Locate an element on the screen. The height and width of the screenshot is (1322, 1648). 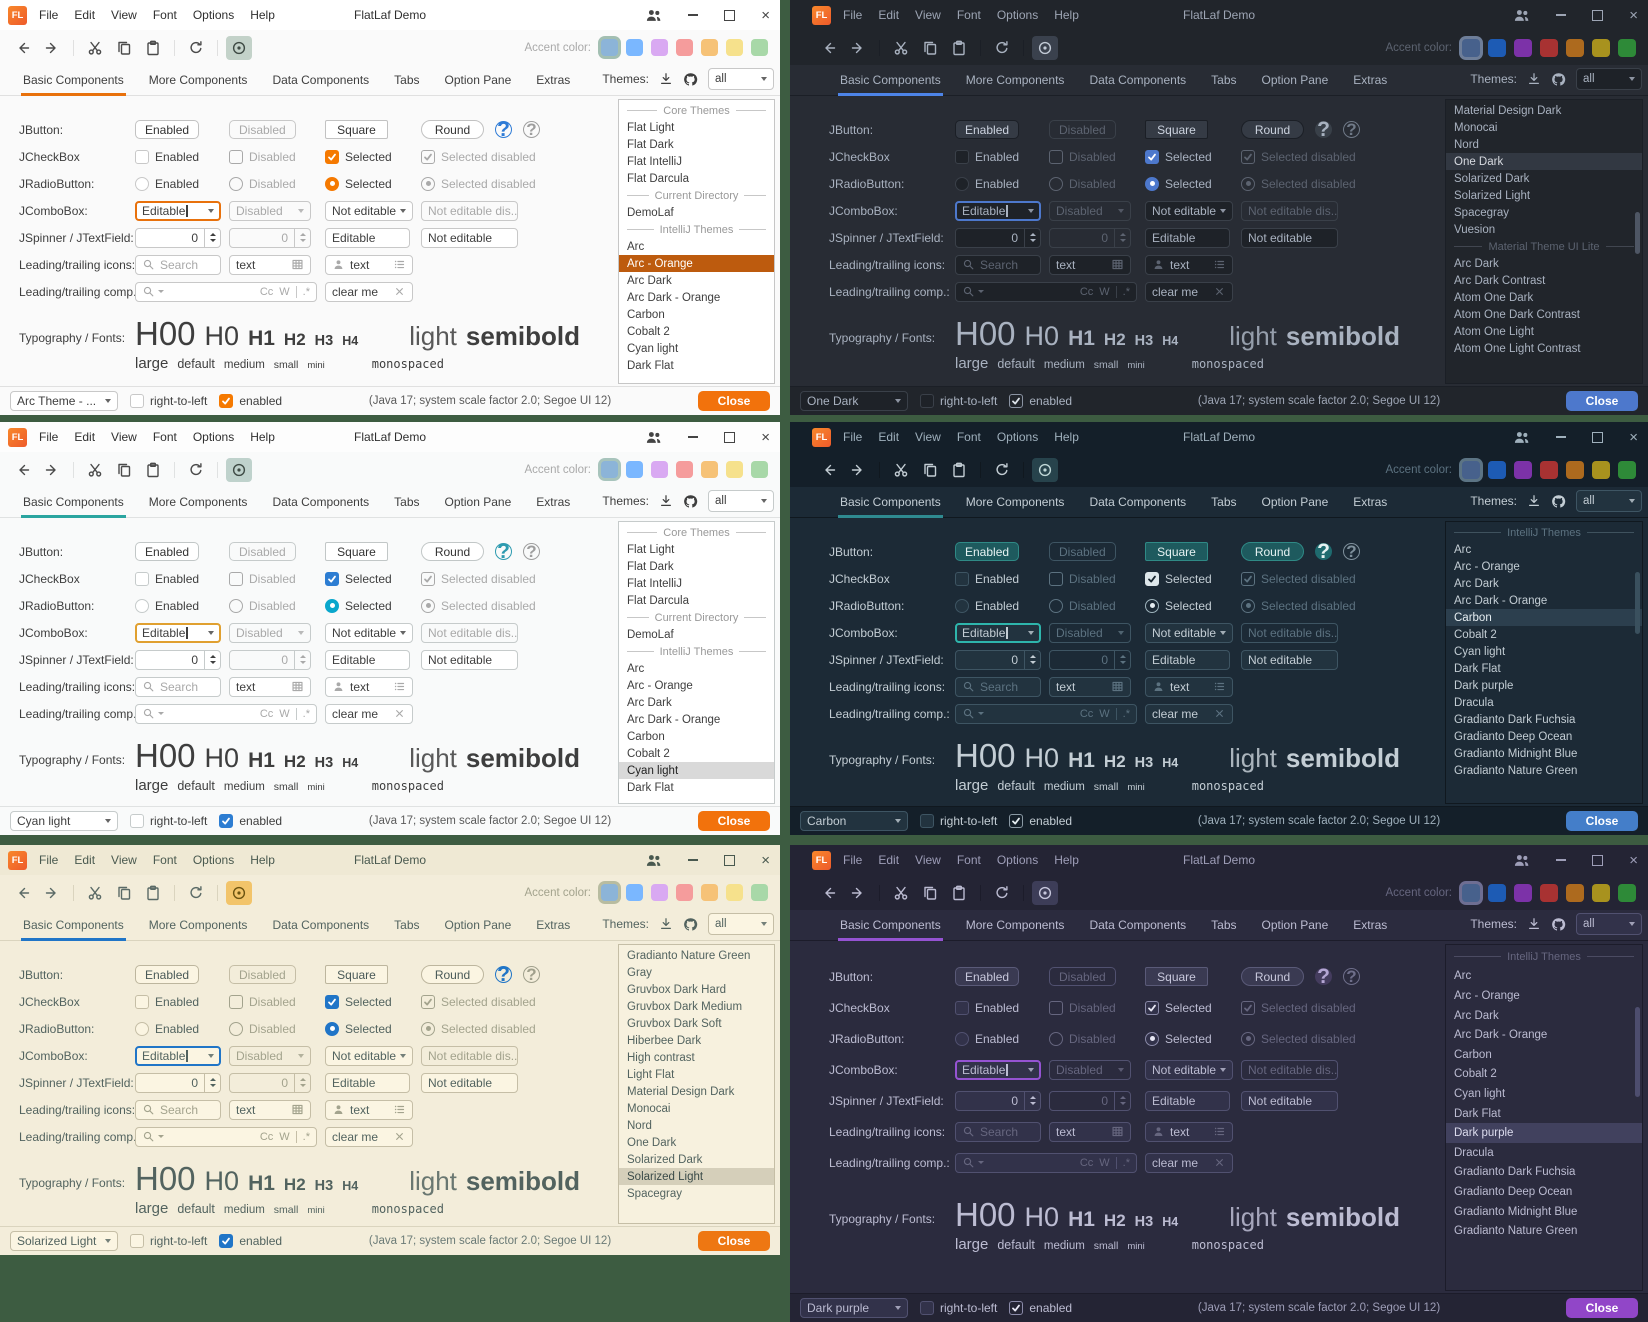
help-button: ? is located at coordinates (1323, 551).